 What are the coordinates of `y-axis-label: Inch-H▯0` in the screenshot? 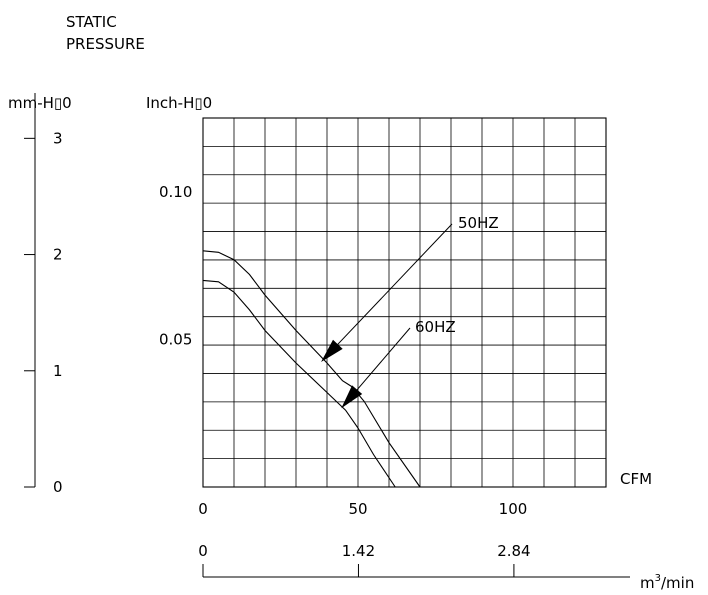 It's located at (179, 103).